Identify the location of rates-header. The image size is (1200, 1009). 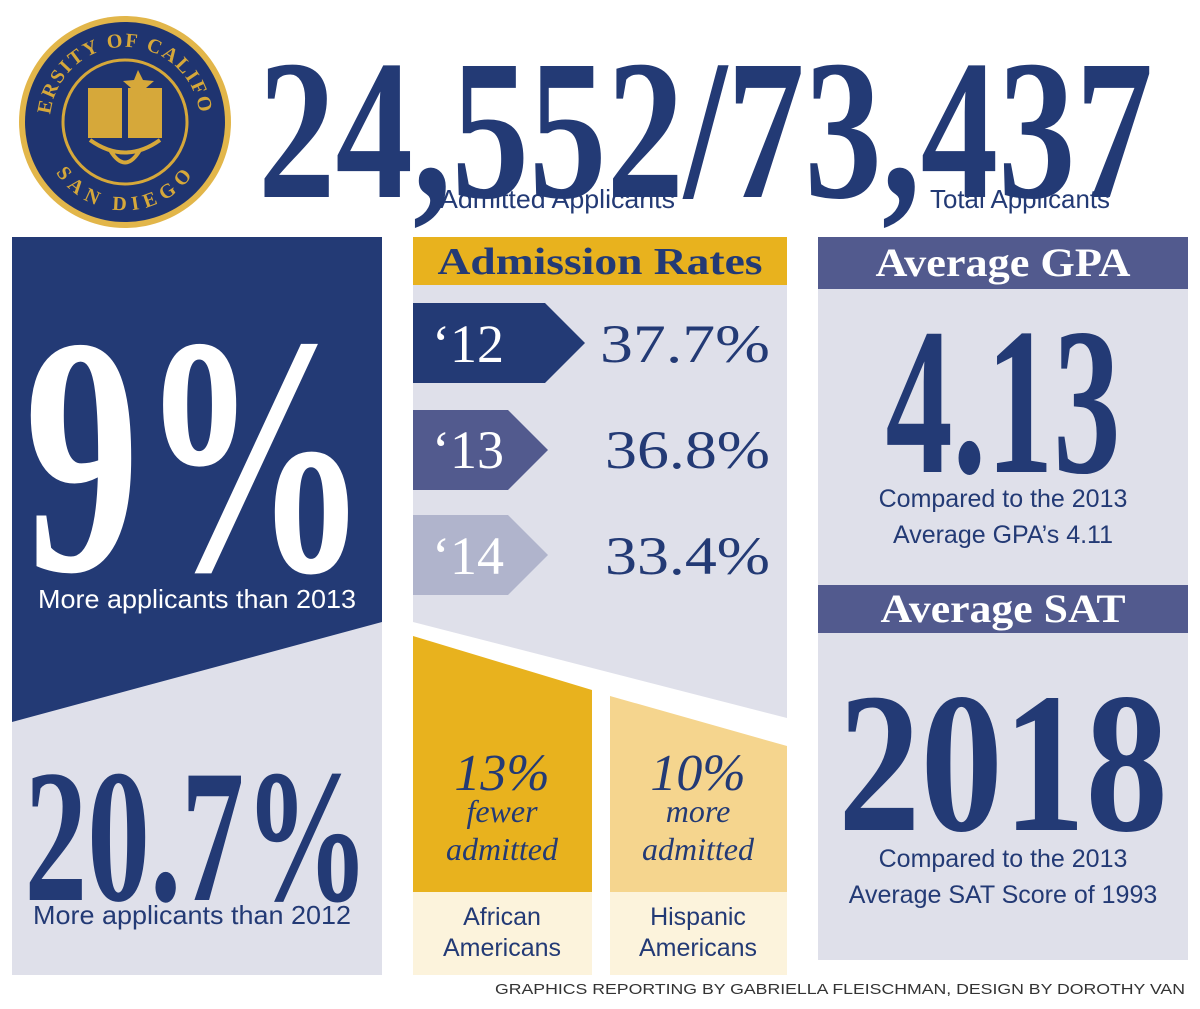
(600, 261).